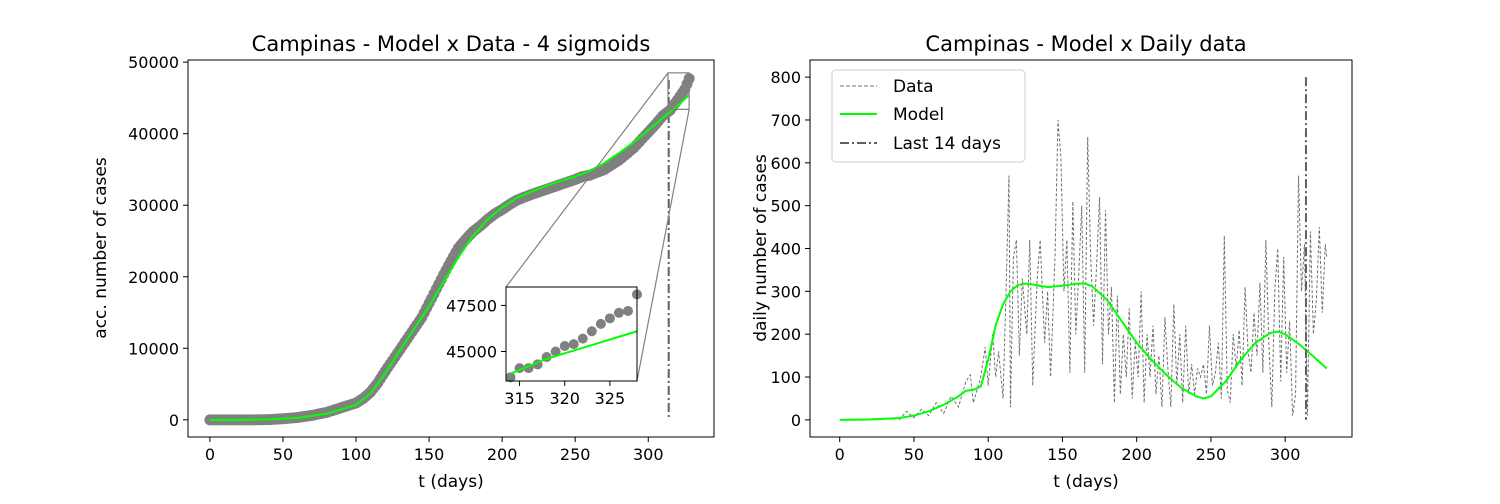 This screenshot has width=1500, height=504. Describe the element at coordinates (356, 454) in the screenshot. I see `cumulative-xtick-label: 100` at that location.